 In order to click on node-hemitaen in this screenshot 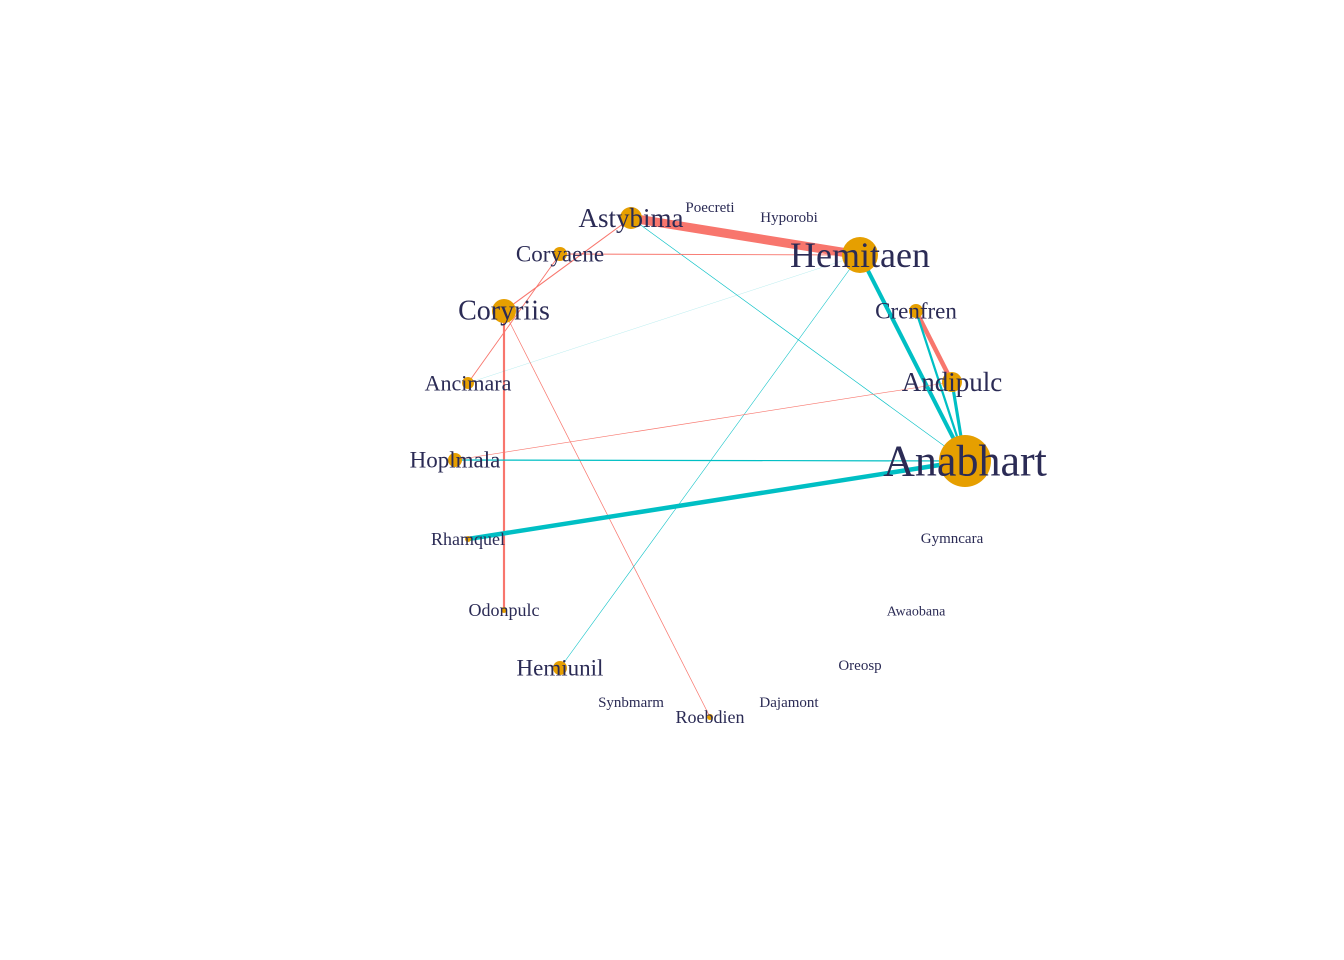, I will do `click(860, 255)`.